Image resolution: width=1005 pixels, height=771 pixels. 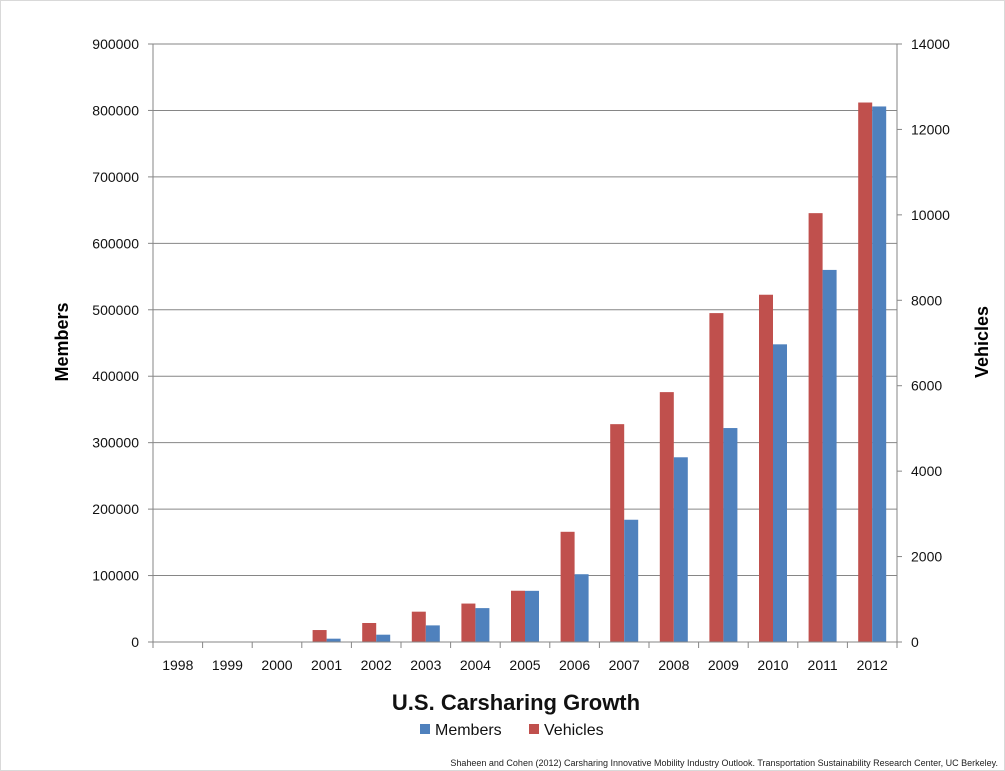 What do you see at coordinates (115, 443) in the screenshot?
I see `y-tick-label: 300000` at bounding box center [115, 443].